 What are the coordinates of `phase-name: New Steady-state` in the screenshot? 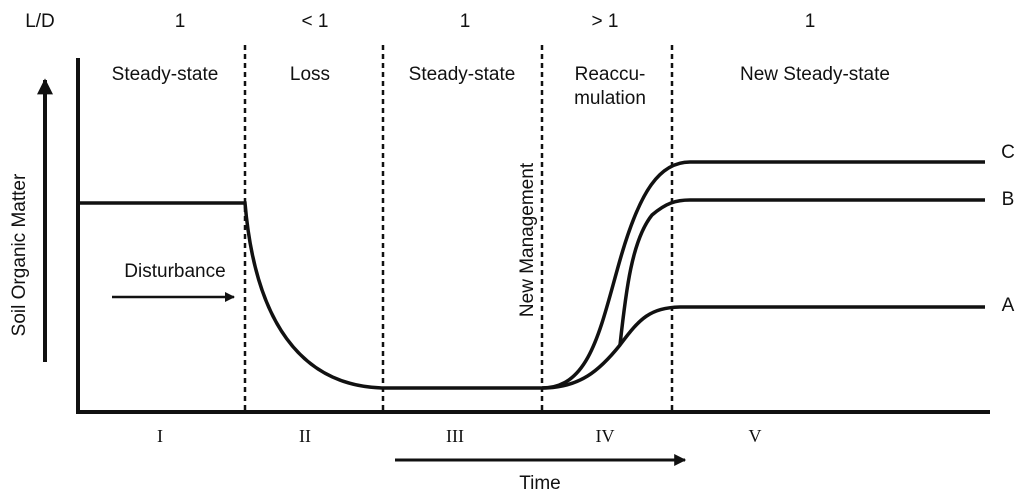 It's located at (815, 74).